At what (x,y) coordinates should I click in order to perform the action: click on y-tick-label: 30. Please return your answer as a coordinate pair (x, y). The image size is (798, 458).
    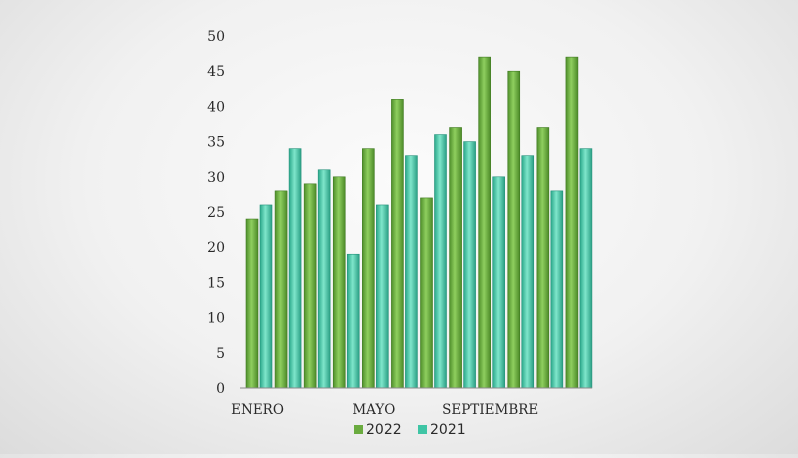
    Looking at the image, I should click on (216, 178).